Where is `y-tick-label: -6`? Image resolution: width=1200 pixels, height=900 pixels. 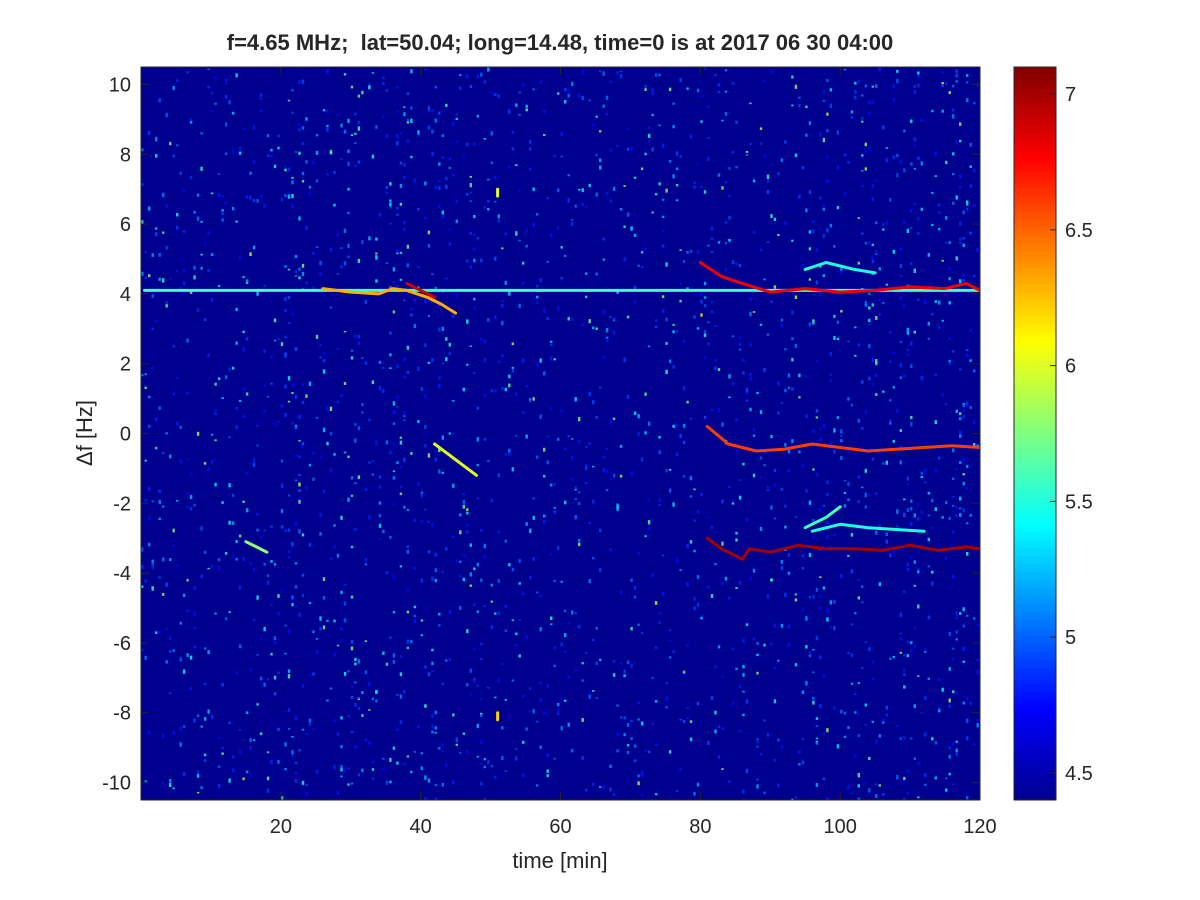
y-tick-label: -6 is located at coordinates (122, 644).